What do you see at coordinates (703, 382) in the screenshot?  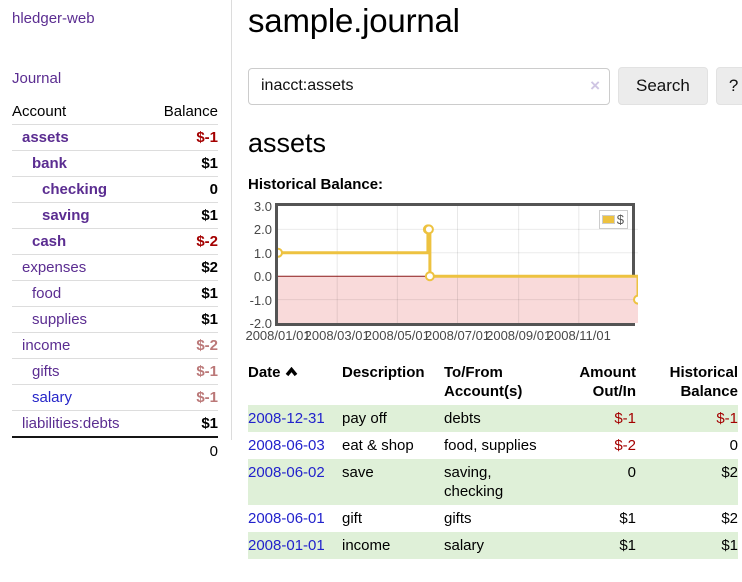 I see `register-col-balance: Historical Balance` at bounding box center [703, 382].